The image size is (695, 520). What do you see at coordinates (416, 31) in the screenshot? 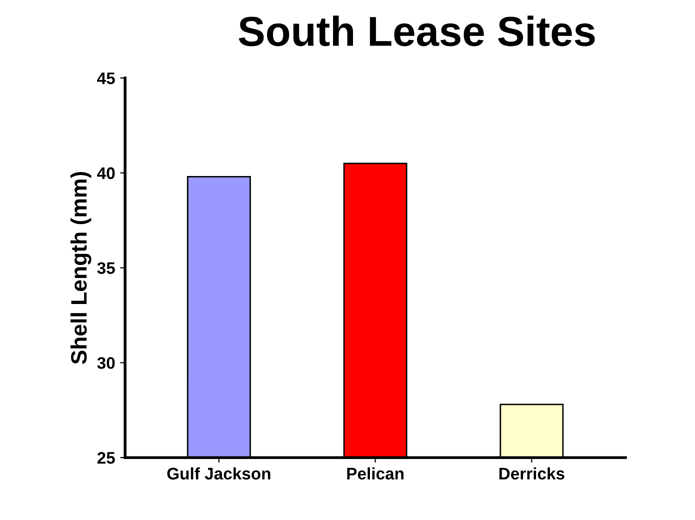
I see `chart-title: South Lease Sites` at bounding box center [416, 31].